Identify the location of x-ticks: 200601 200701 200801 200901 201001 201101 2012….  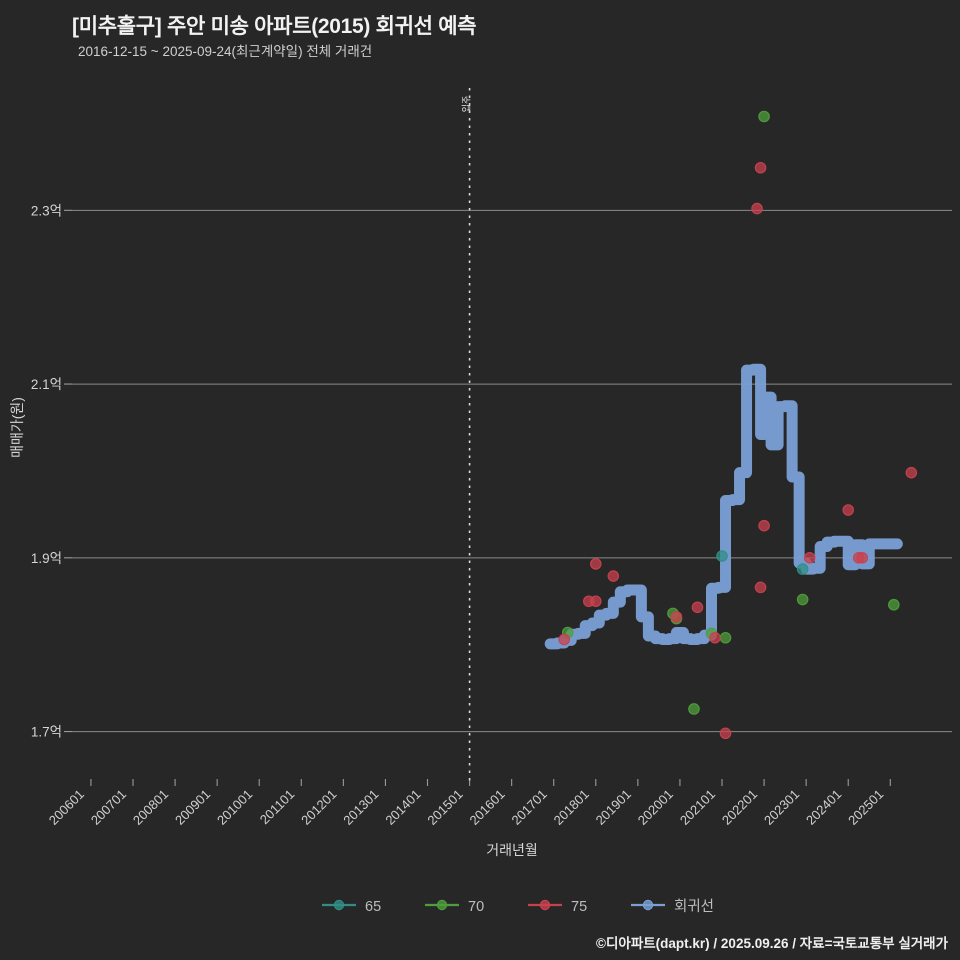
(468, 803).